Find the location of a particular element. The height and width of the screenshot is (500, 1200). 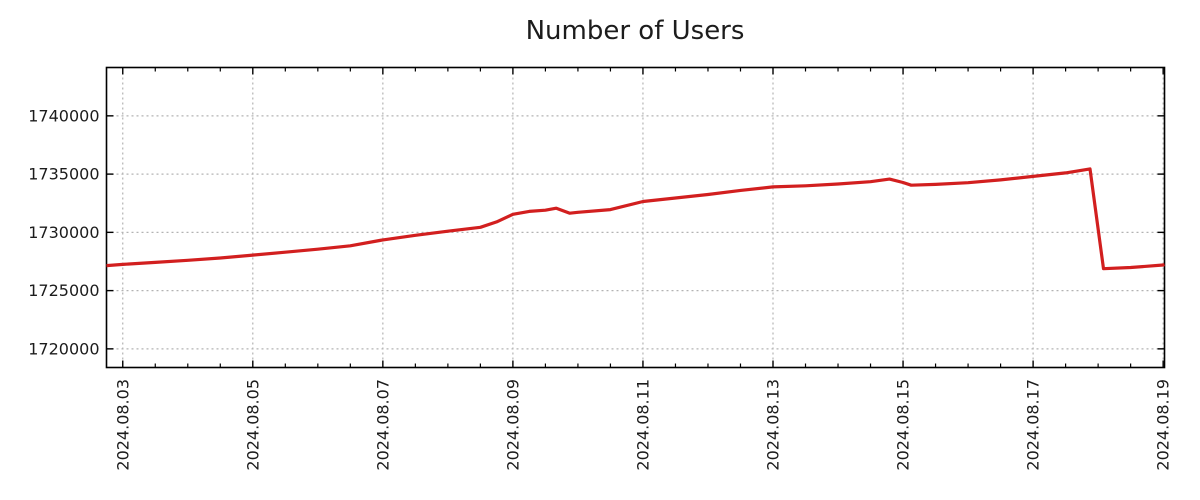

x-tick-label: 2024.08.09 is located at coordinates (512, 425).